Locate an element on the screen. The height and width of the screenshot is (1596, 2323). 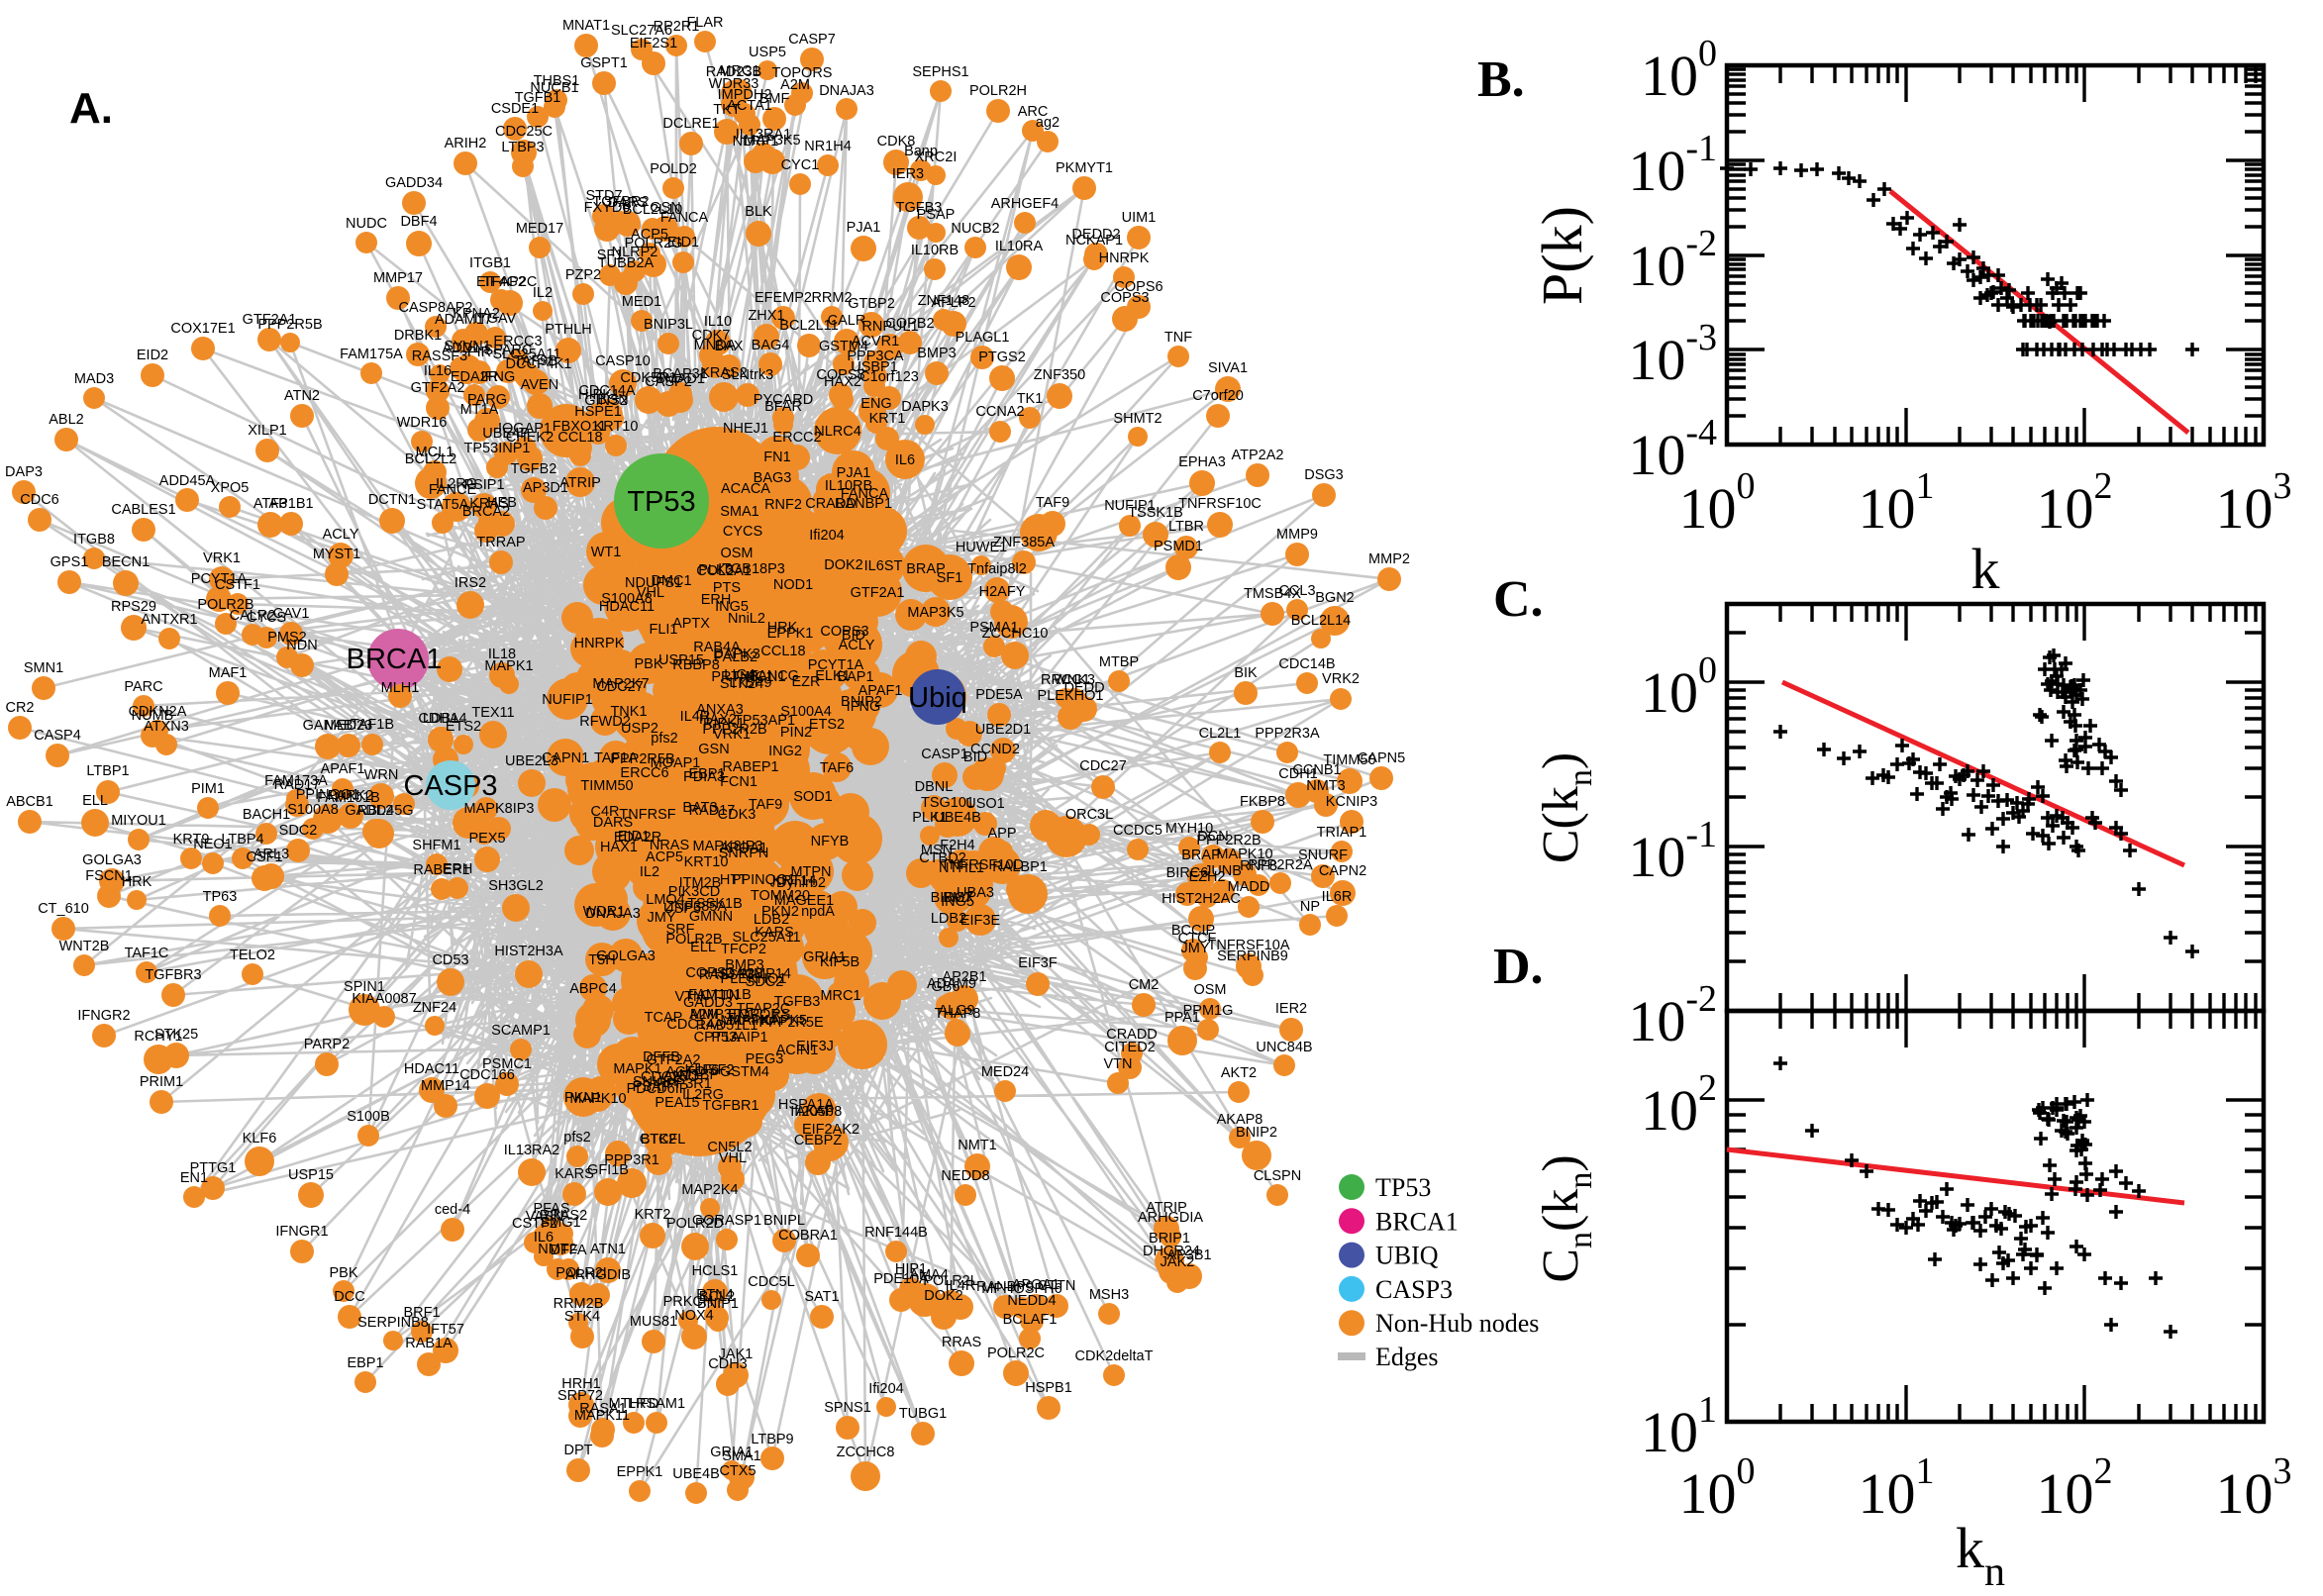
svg-text: AKT2 is located at coordinates (1239, 1073).